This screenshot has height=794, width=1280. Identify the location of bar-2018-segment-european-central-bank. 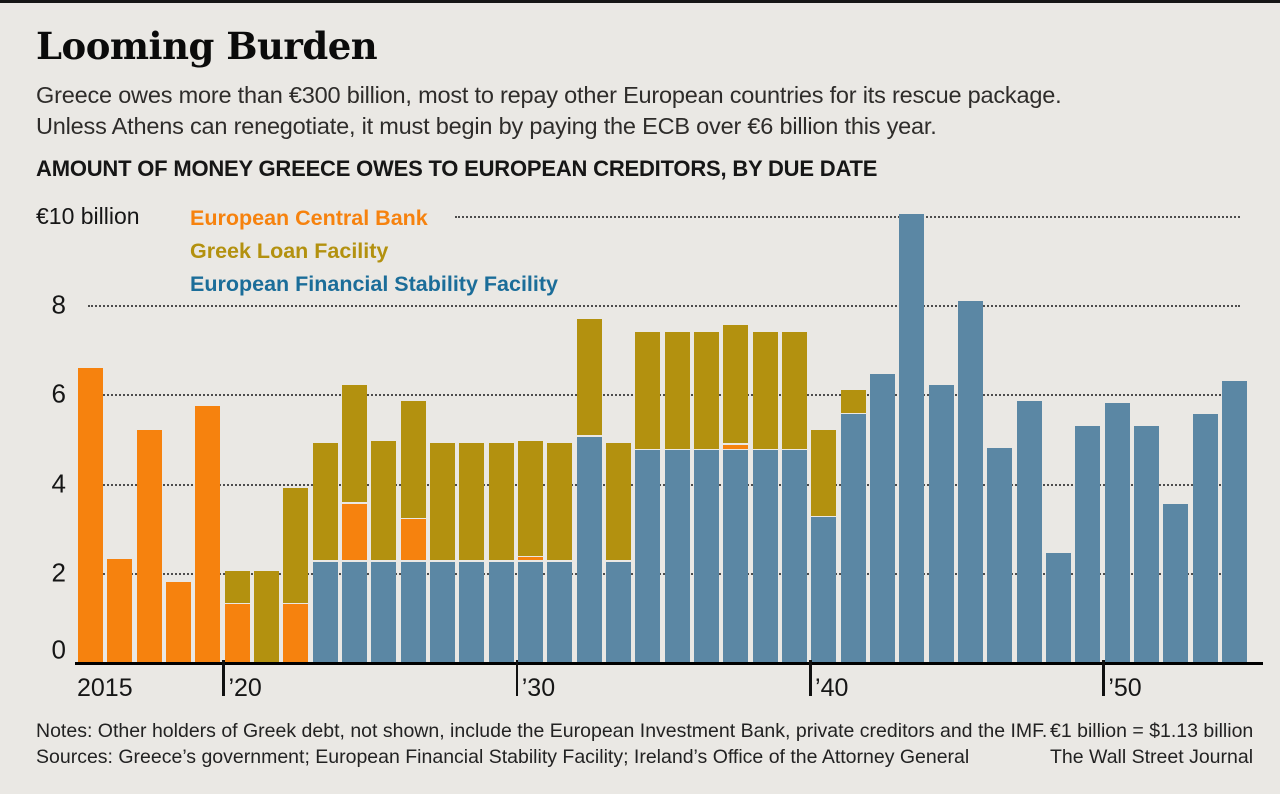
(178, 621).